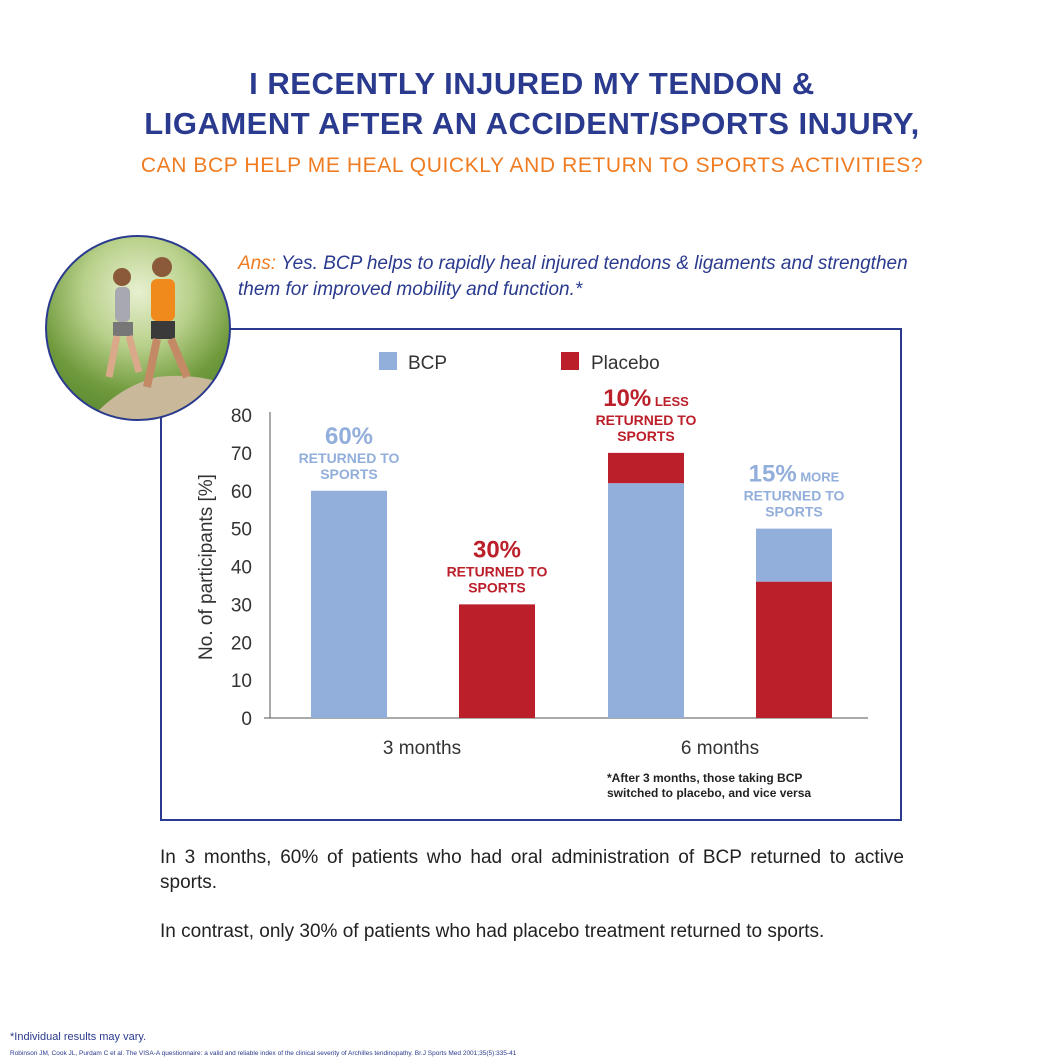 The height and width of the screenshot is (1064, 1064). What do you see at coordinates (206, 567) in the screenshot?
I see `y-axis-label: No. of participants [%]` at bounding box center [206, 567].